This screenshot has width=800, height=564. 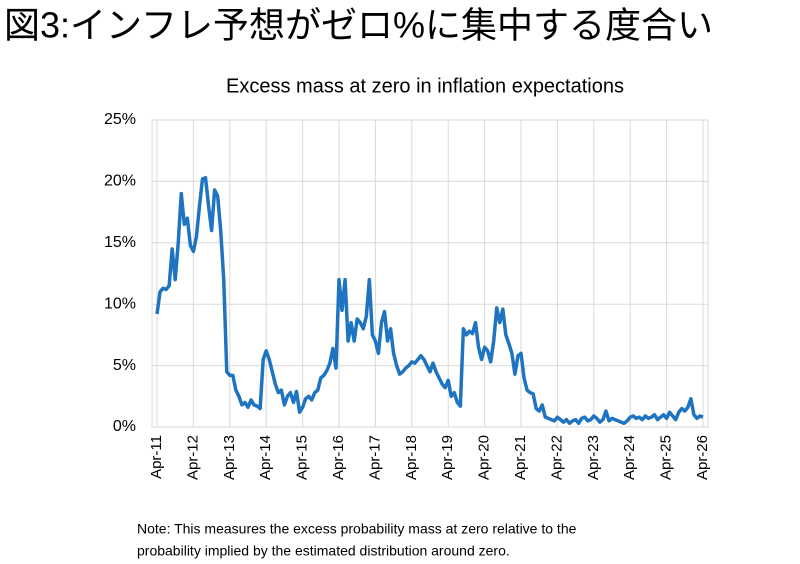 I want to click on x-tick-label: Apr-22, so click(x=556, y=457).